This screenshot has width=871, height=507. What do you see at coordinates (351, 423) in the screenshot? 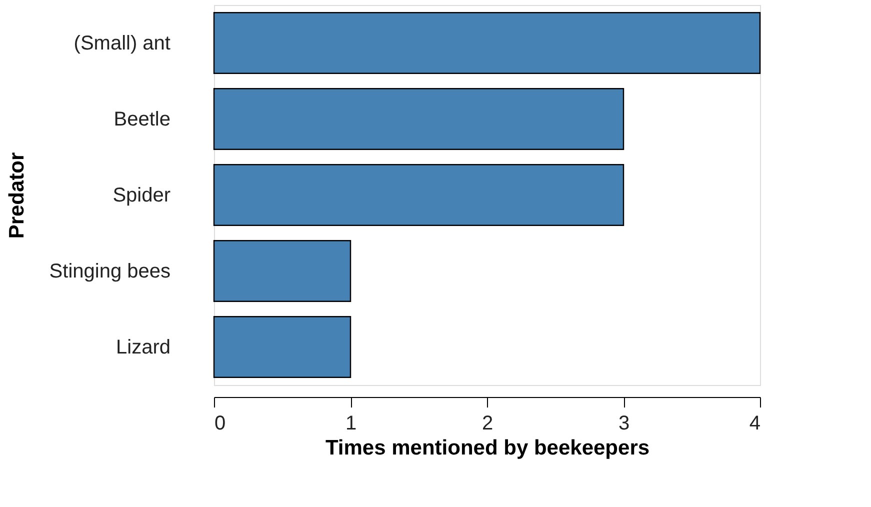
I see `x-tick-label: 1` at bounding box center [351, 423].